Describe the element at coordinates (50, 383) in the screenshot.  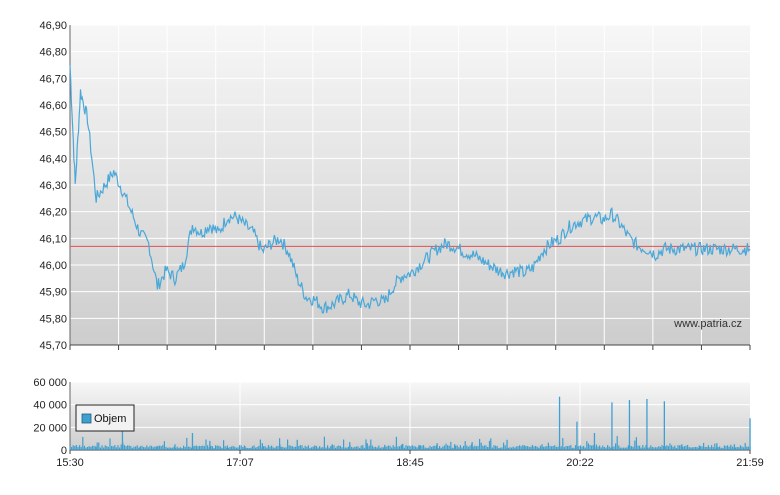
I see `volume-y-tick-label: 60 000` at that location.